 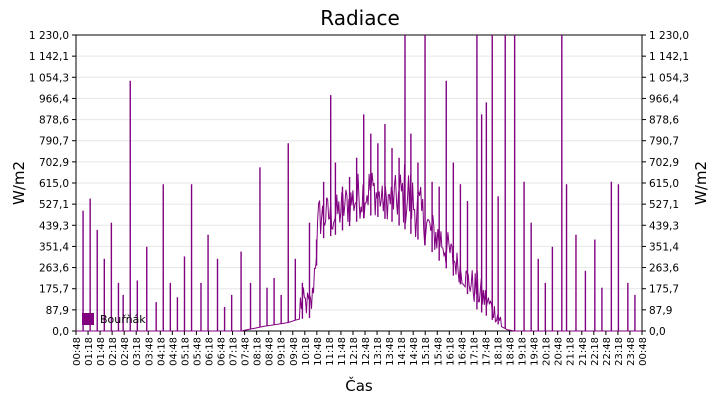 What do you see at coordinates (438, 351) in the screenshot?
I see `x-tick-label: 15:48` at bounding box center [438, 351].